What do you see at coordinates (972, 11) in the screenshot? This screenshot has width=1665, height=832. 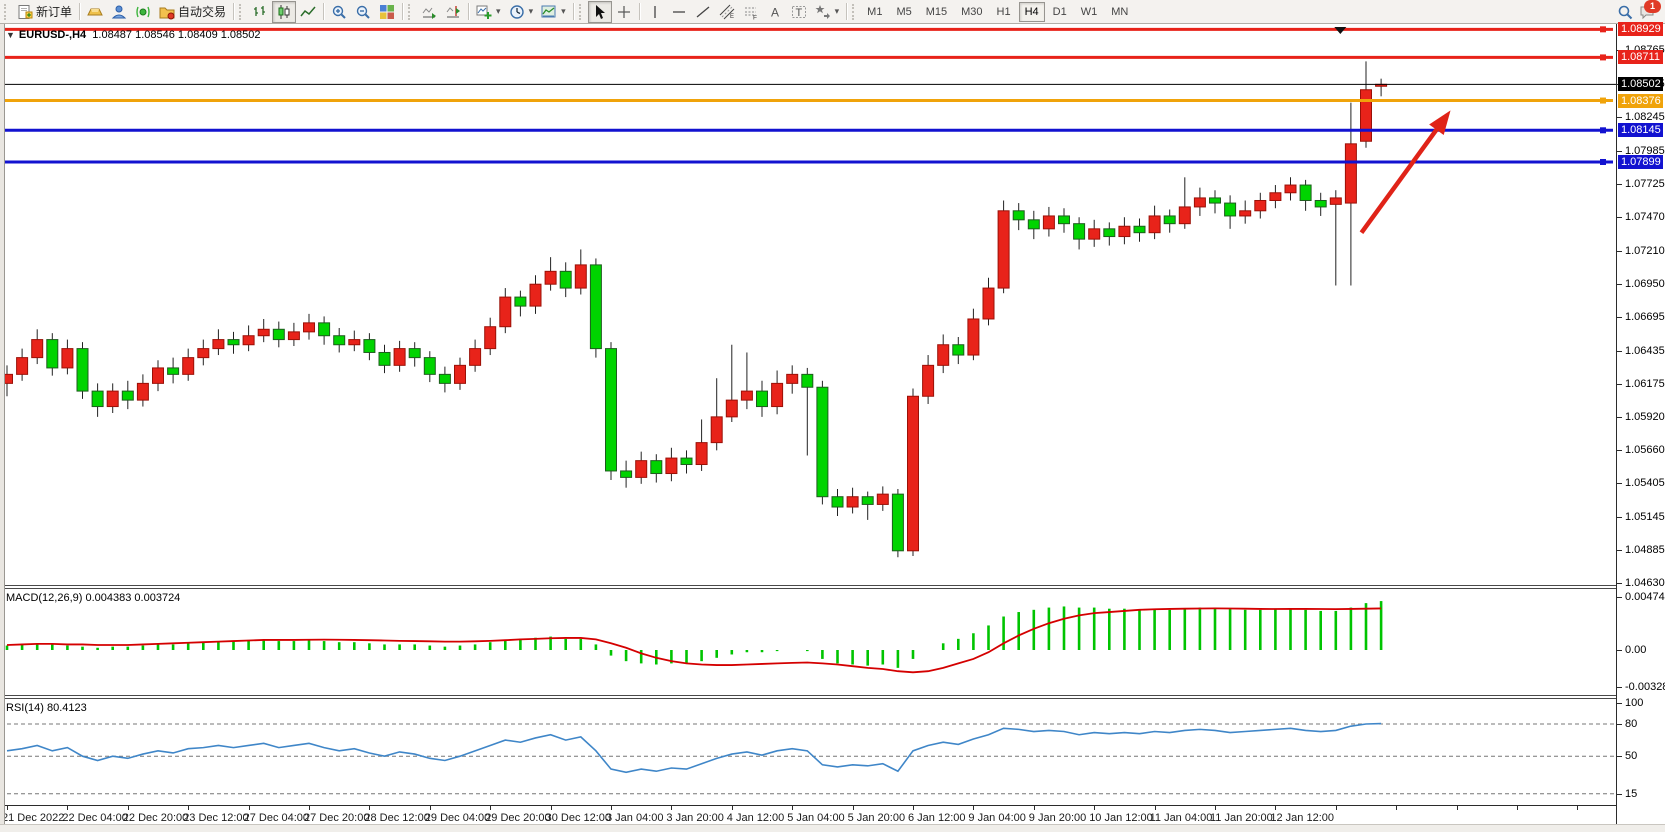 I see `timeframe-m30-button: M30` at bounding box center [972, 11].